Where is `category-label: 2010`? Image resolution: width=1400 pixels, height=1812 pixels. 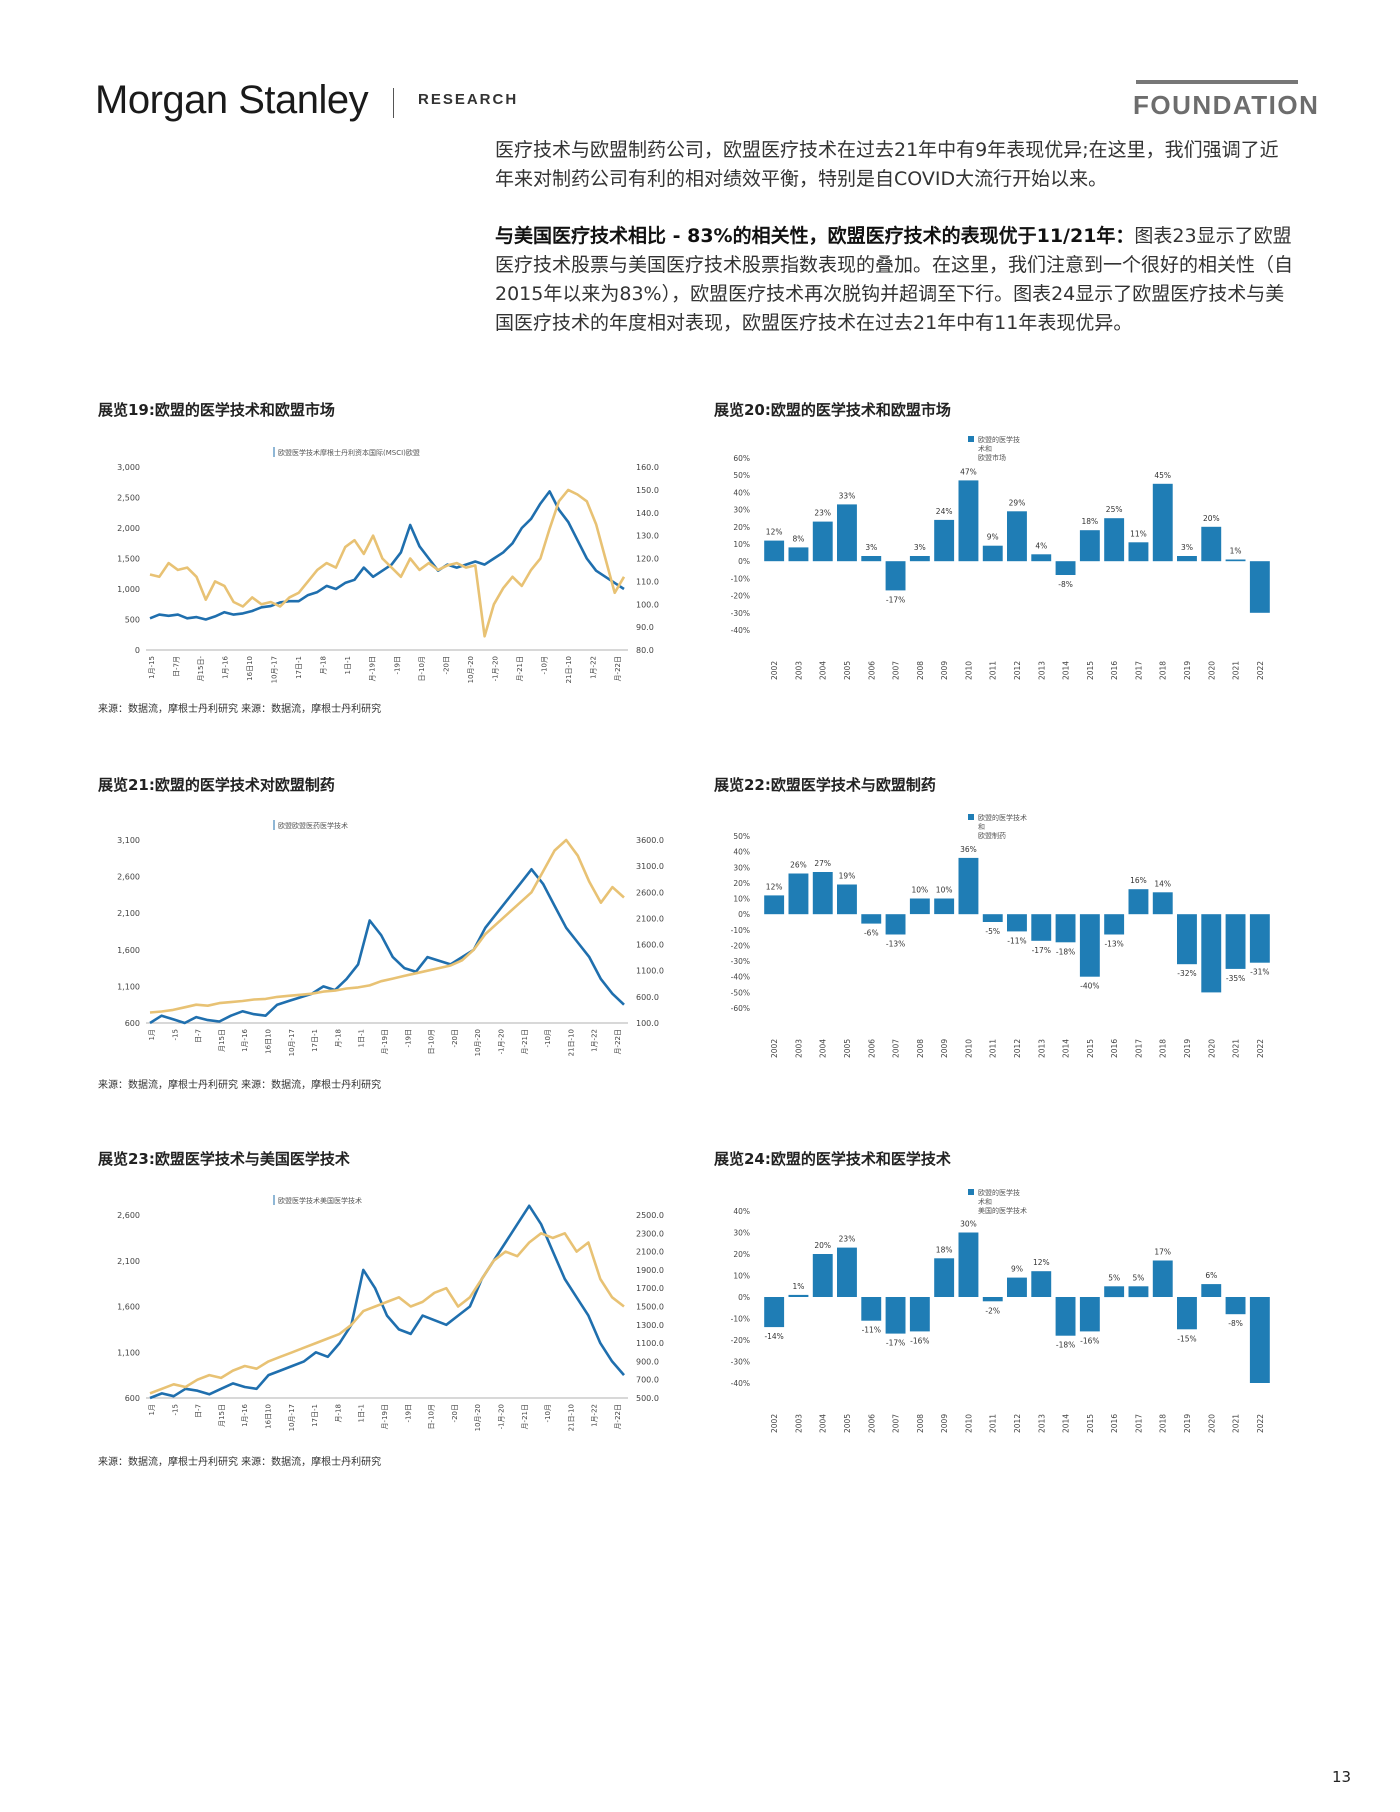
category-label: 2010 is located at coordinates (968, 1423).